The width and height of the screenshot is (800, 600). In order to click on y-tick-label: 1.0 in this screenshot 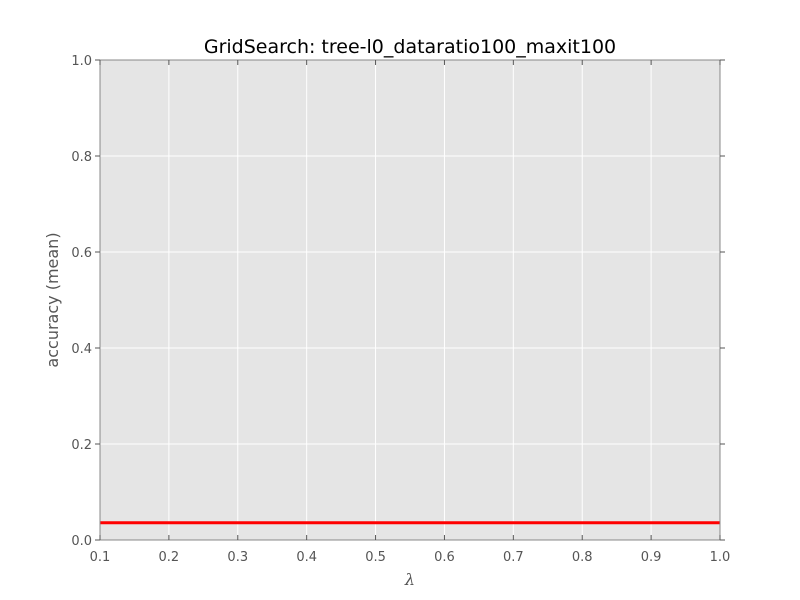, I will do `click(81, 61)`.